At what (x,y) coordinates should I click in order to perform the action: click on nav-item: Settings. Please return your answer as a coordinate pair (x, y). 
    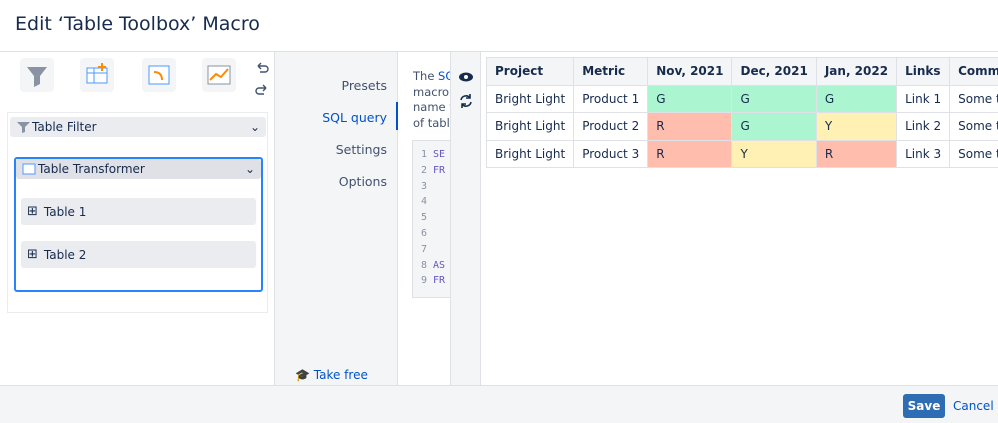
    Looking at the image, I should click on (361, 149).